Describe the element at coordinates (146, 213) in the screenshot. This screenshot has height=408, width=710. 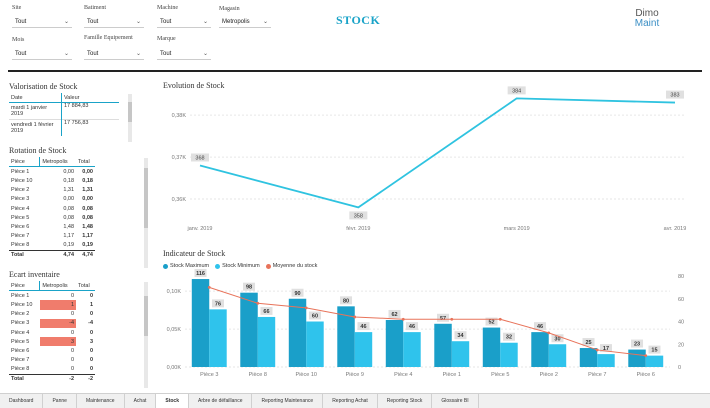
I see `rotation-scrollbar` at that location.